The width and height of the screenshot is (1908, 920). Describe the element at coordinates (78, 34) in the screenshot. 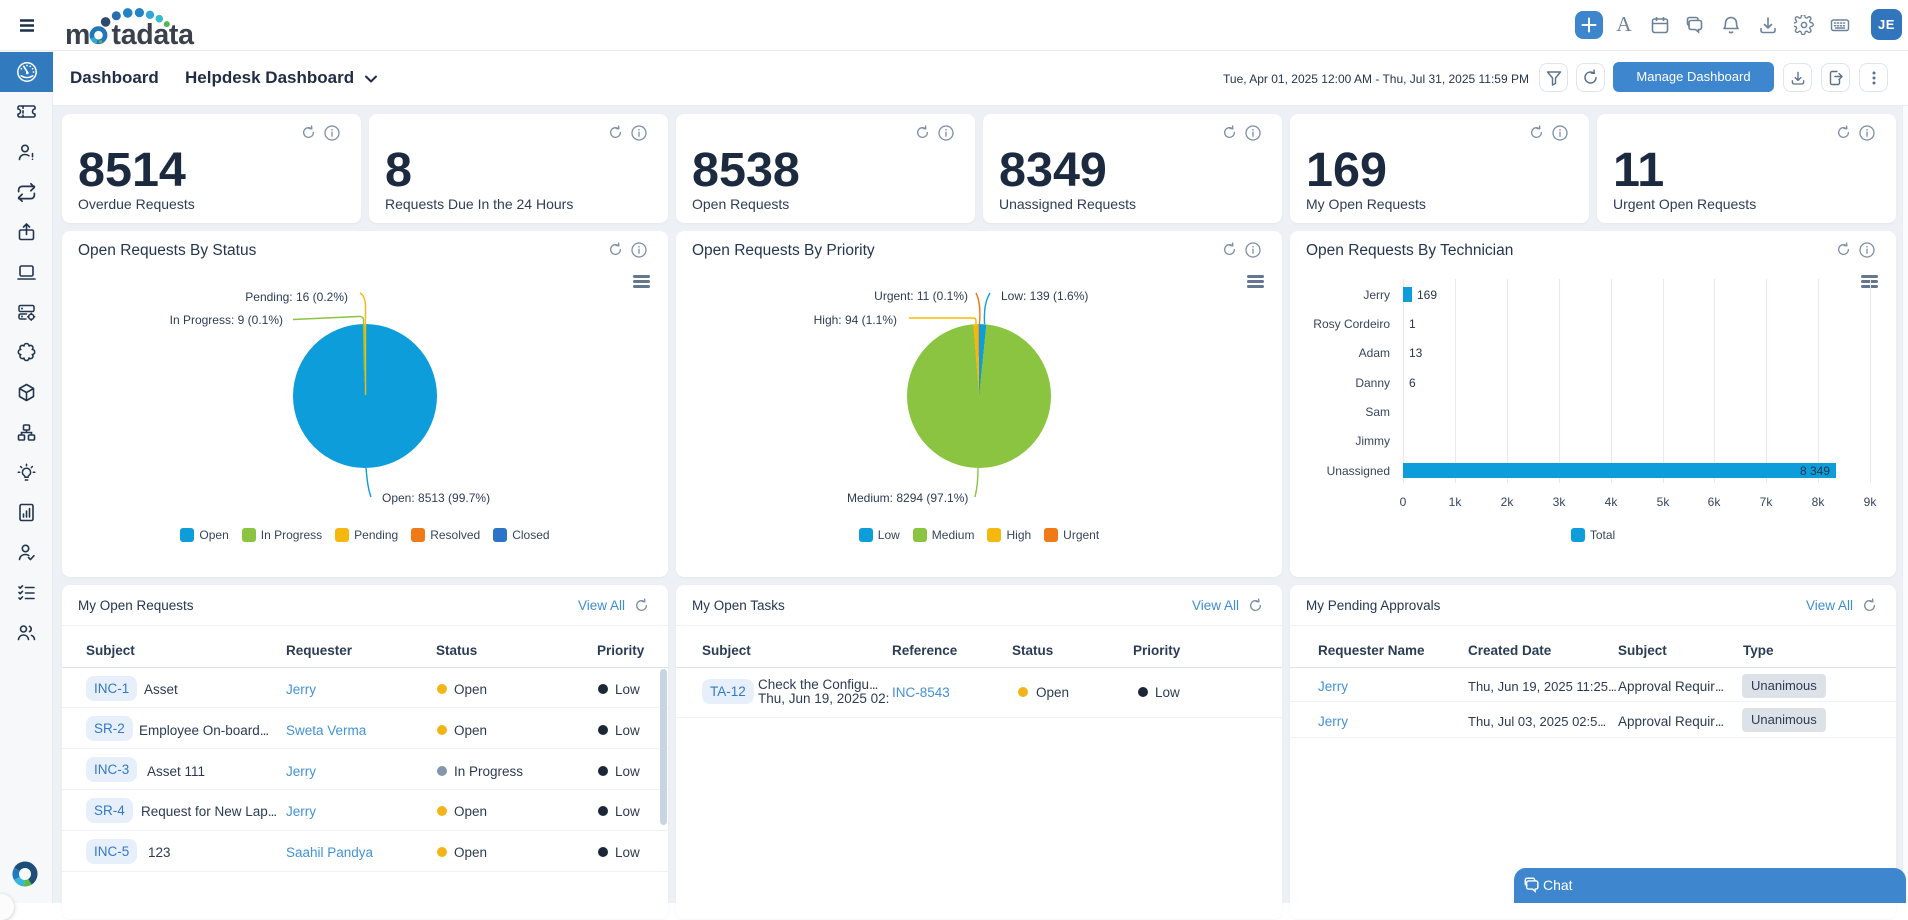

I see `svg-text: m` at that location.